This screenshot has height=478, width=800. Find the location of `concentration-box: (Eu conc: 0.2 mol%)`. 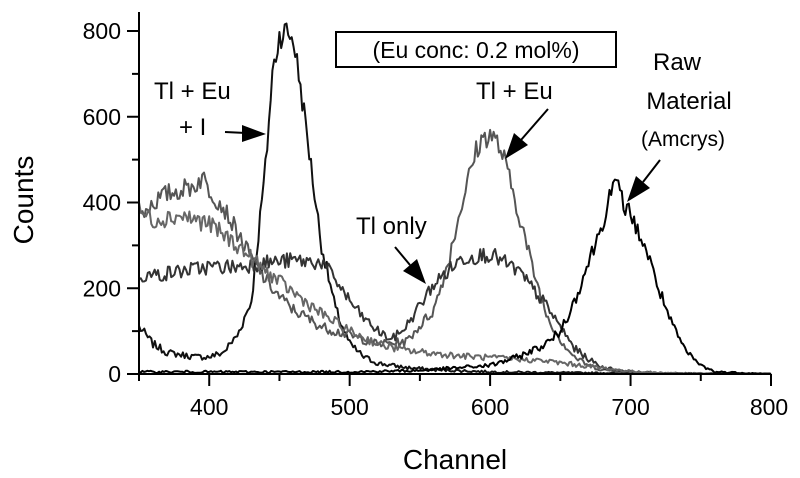

concentration-box: (Eu conc: 0.2 mol%) is located at coordinates (476, 49).